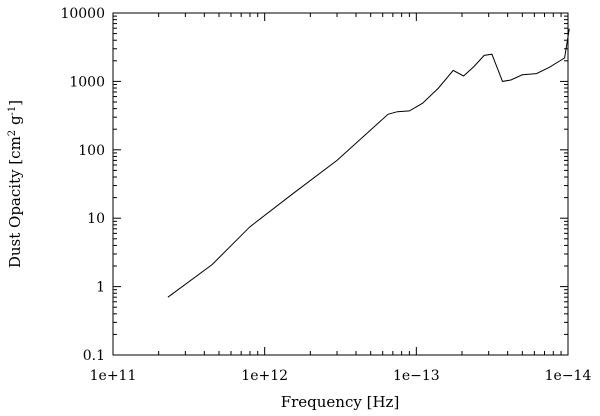 The image size is (600, 416). I want to click on x-axis-title: Frequency [Hz], so click(340, 402).